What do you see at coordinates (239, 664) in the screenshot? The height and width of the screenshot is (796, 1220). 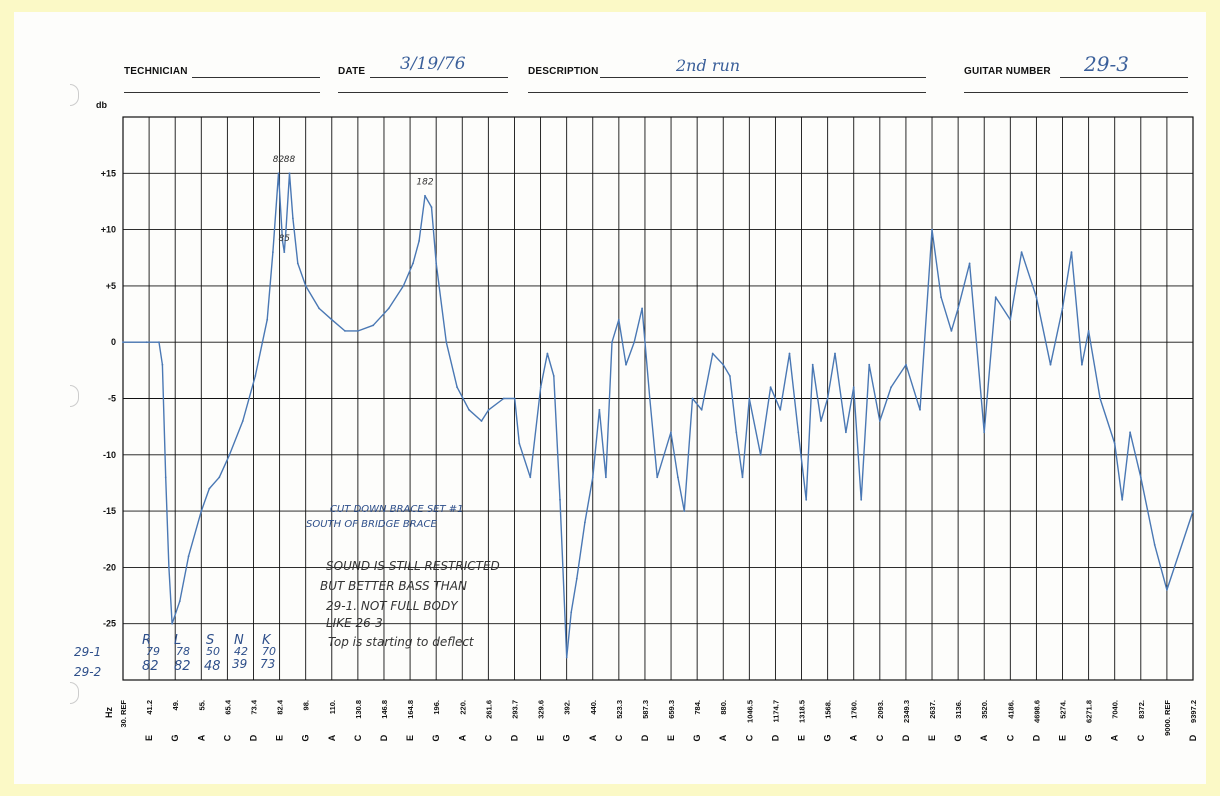 I see `cell-29-2-n: 39` at bounding box center [239, 664].